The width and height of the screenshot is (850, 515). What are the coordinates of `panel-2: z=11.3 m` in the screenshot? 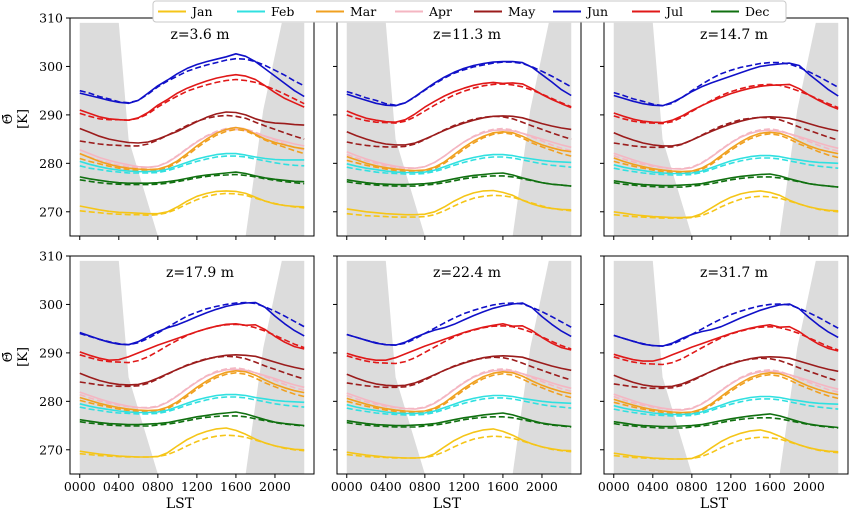 It's located at (457, 128).